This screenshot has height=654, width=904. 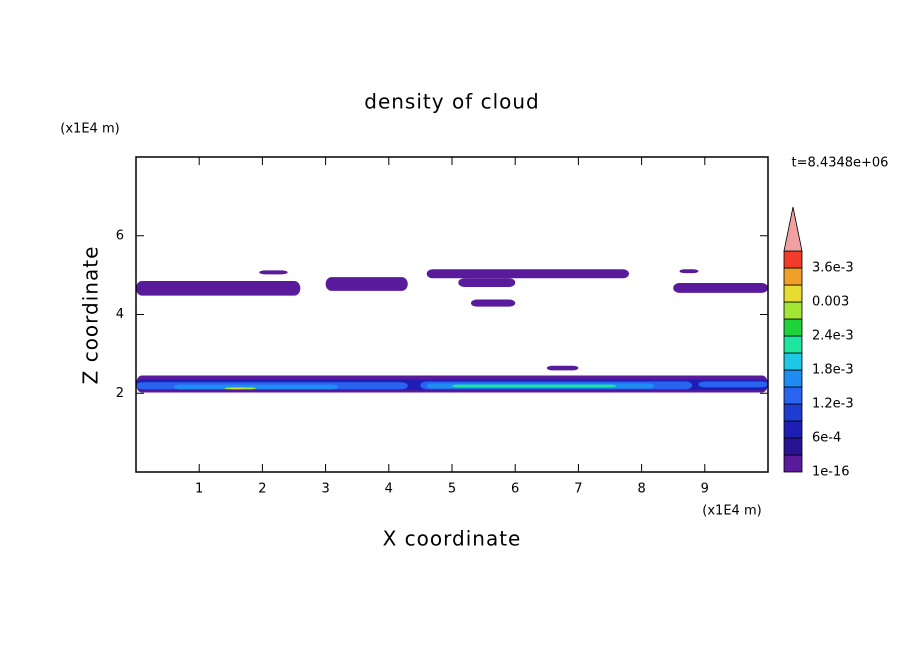 What do you see at coordinates (515, 489) in the screenshot?
I see `x-tick-label: 6` at bounding box center [515, 489].